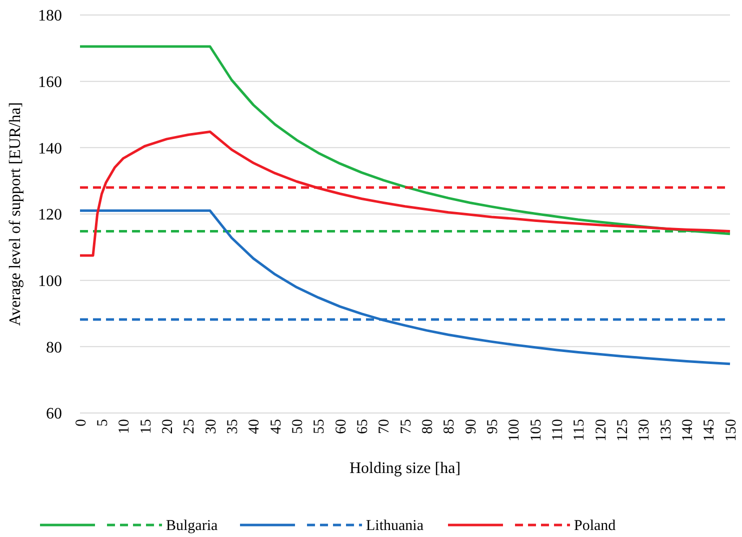  Describe the element at coordinates (15, 214) in the screenshot. I see `y-axis-title: Average level of support [EUR/ha]` at that location.